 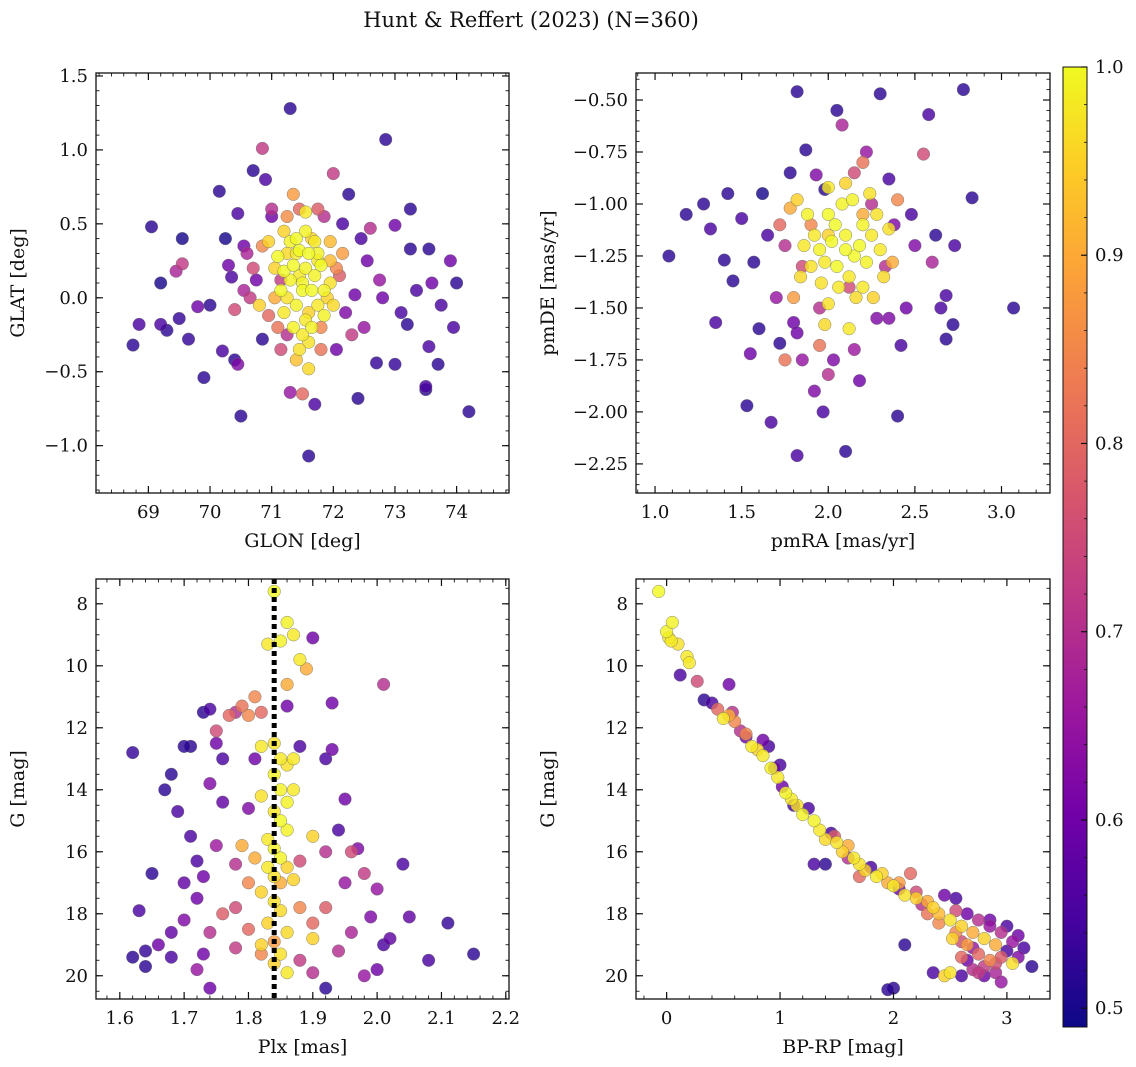 I want to click on x-tick-label: 3, so click(x=1006, y=1018).